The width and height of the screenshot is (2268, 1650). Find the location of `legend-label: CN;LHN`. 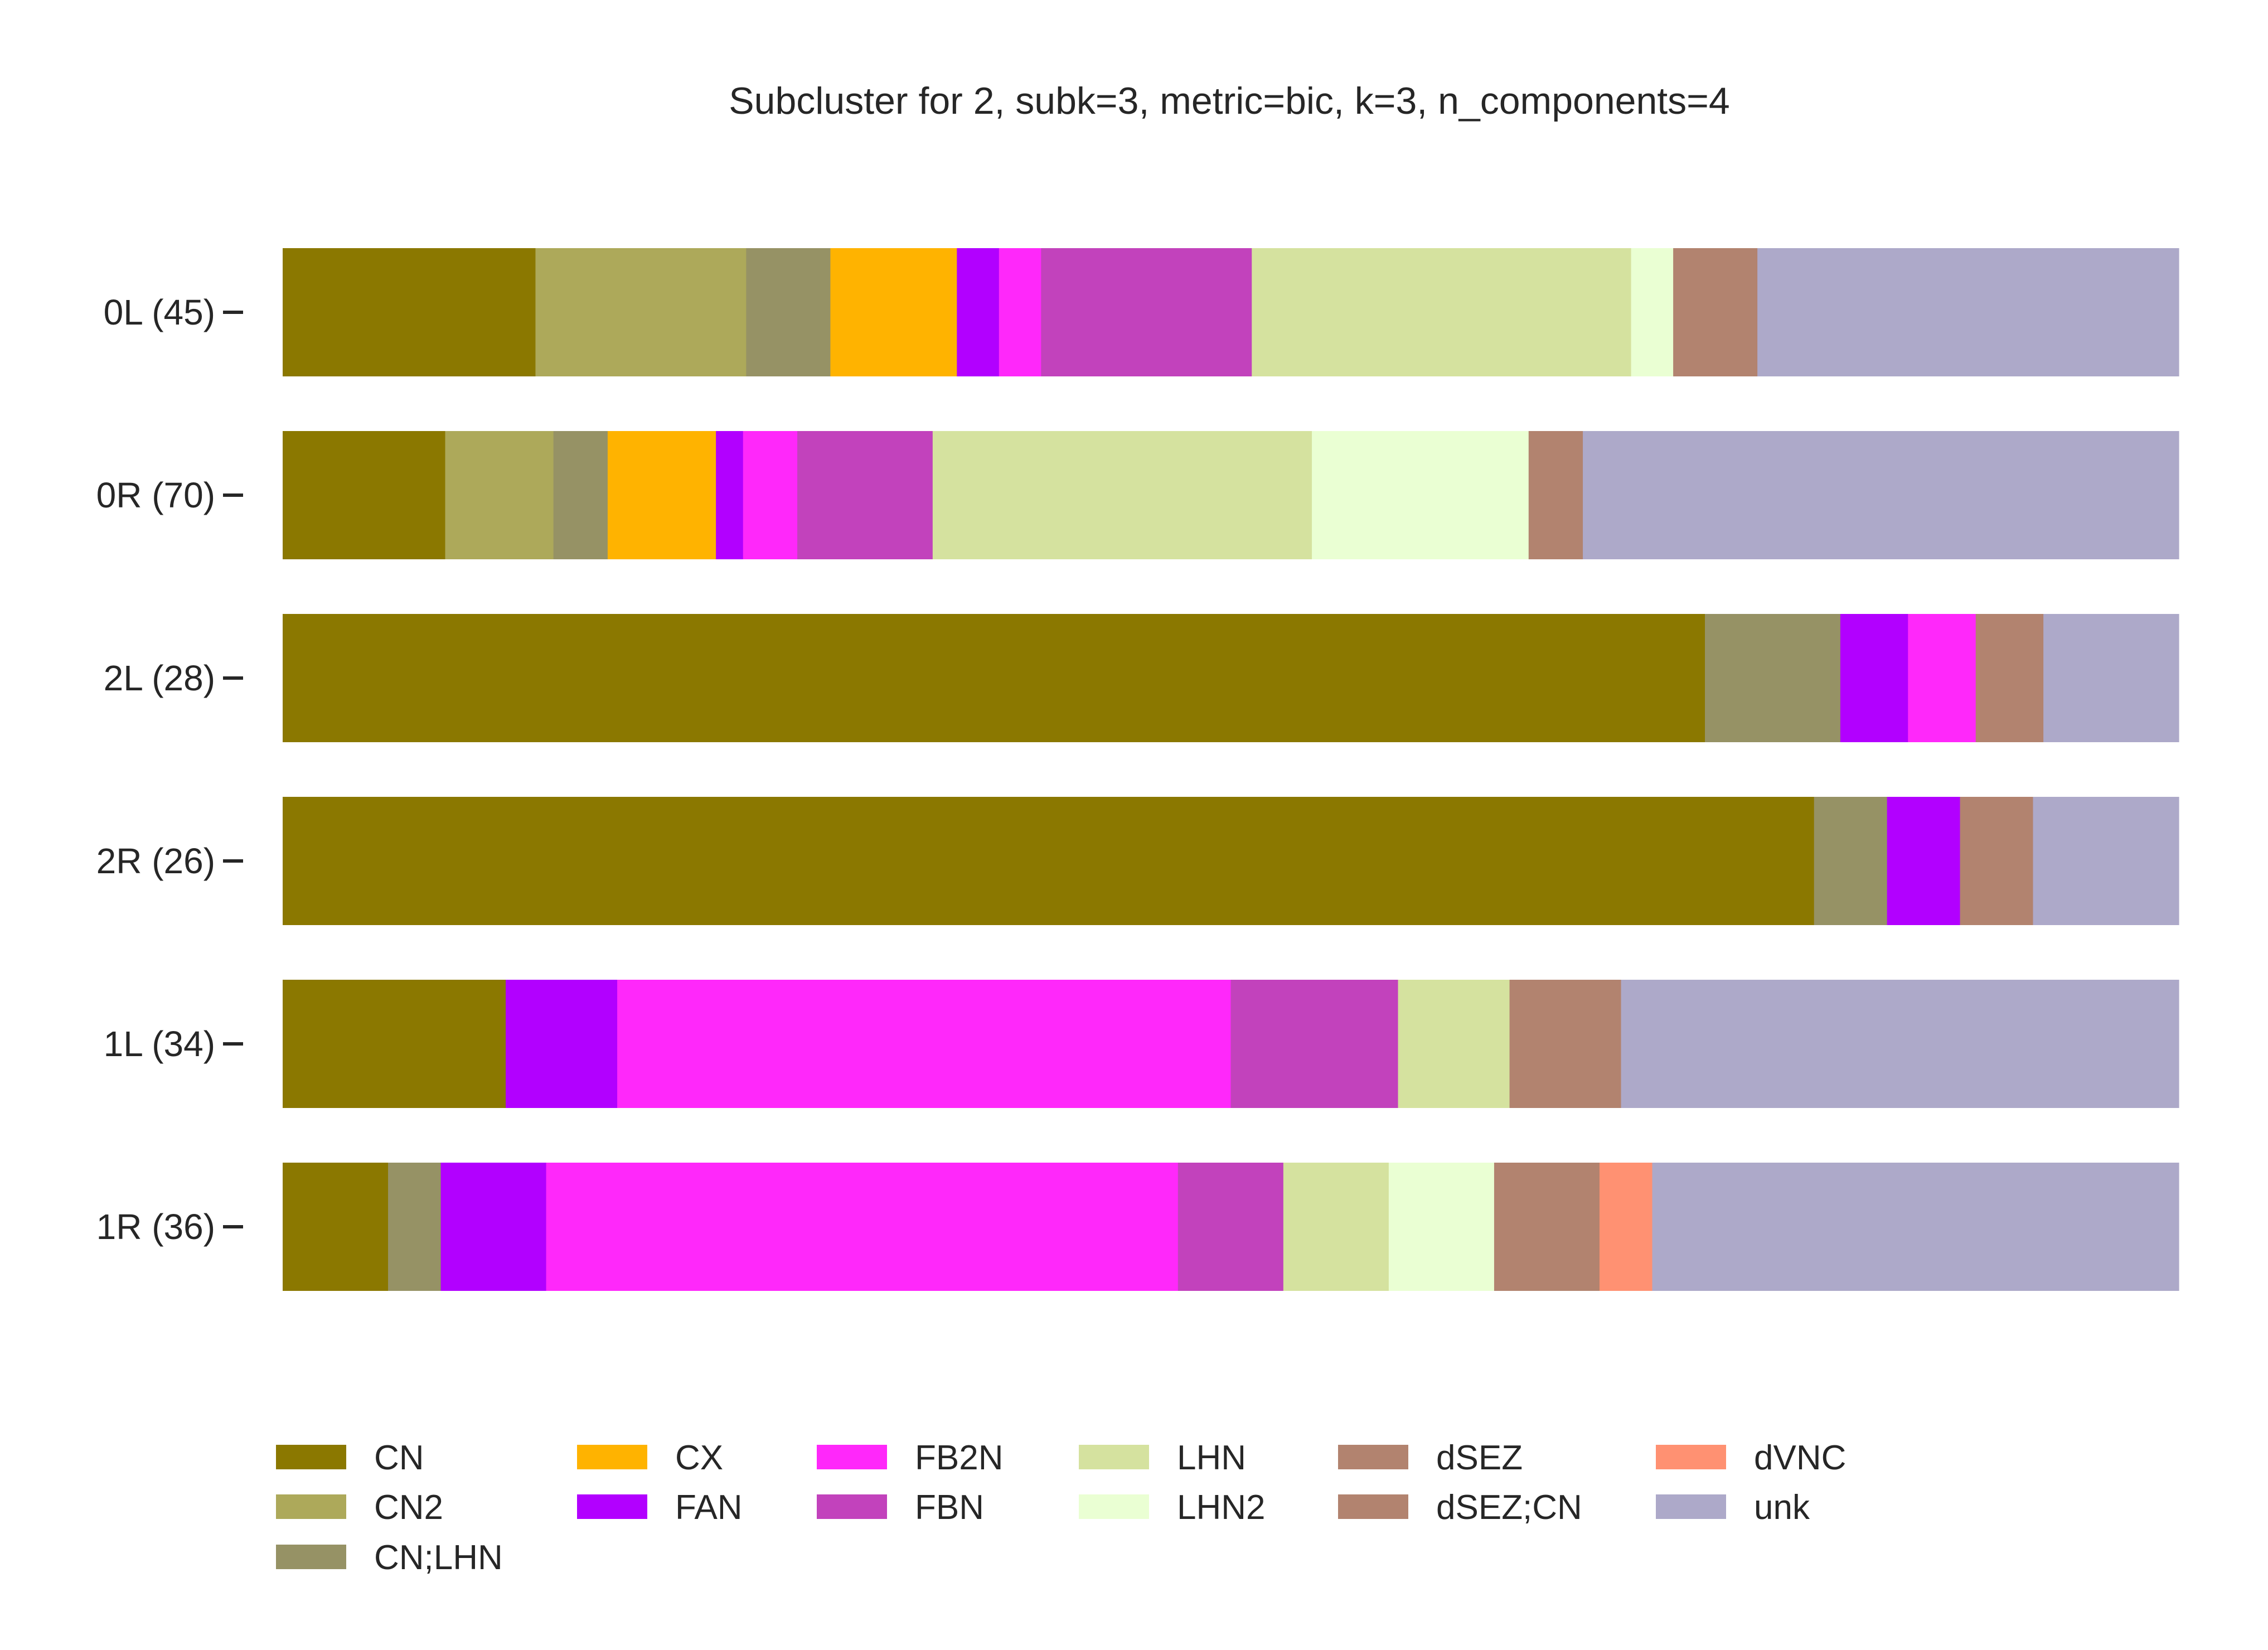

legend-label: CN;LHN is located at coordinates (438, 1557).